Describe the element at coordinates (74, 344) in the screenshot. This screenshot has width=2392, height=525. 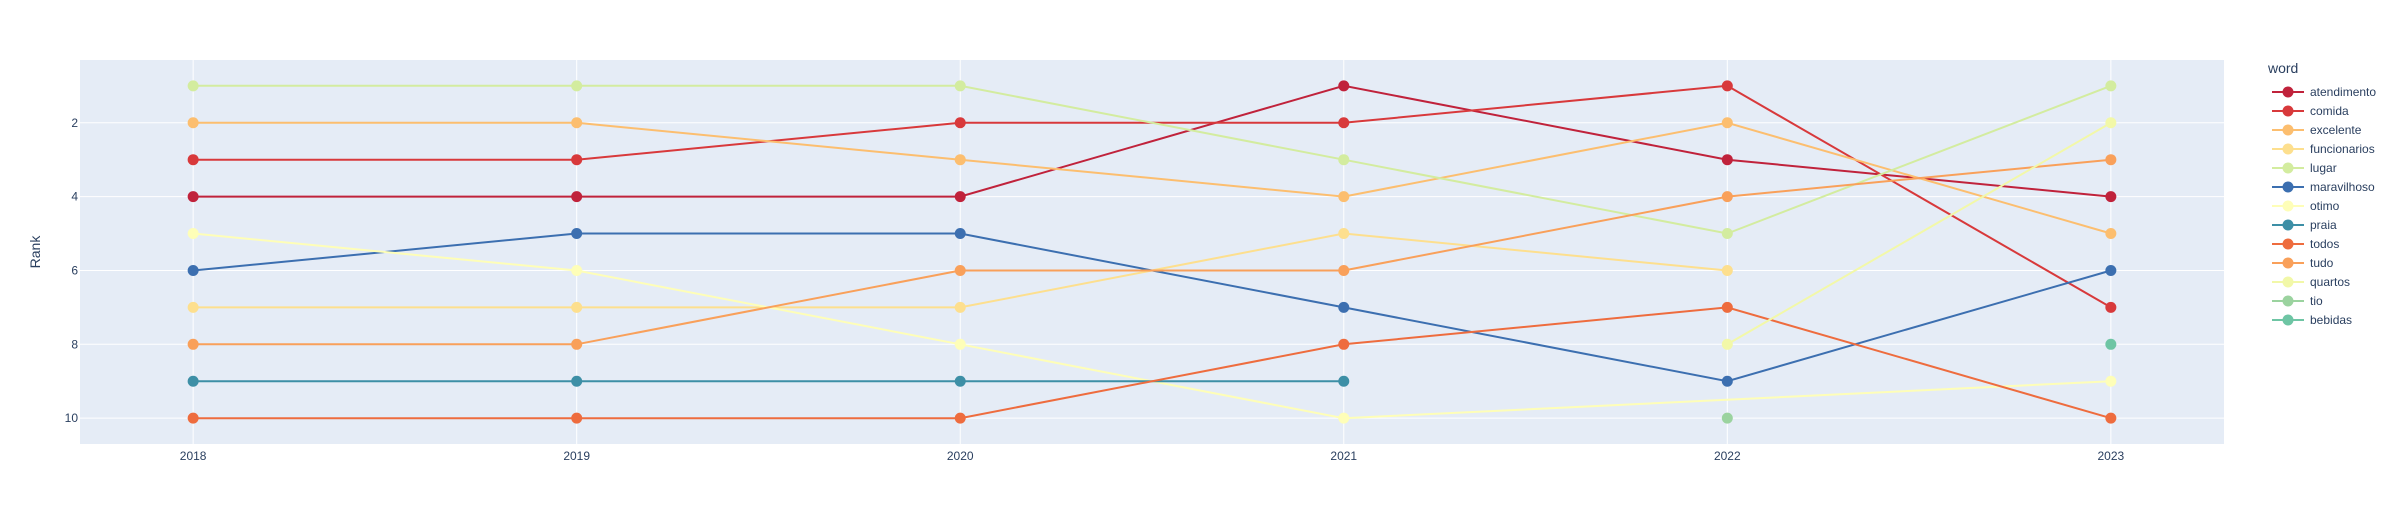
I see `y-tick-label: 8` at that location.